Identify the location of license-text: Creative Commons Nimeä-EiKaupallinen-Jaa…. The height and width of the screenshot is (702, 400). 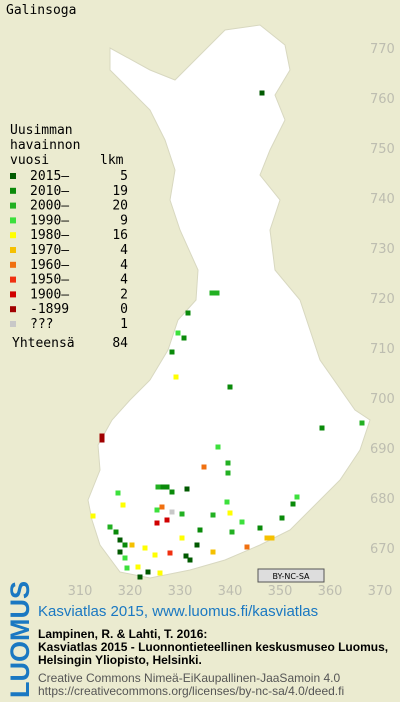
(189, 678).